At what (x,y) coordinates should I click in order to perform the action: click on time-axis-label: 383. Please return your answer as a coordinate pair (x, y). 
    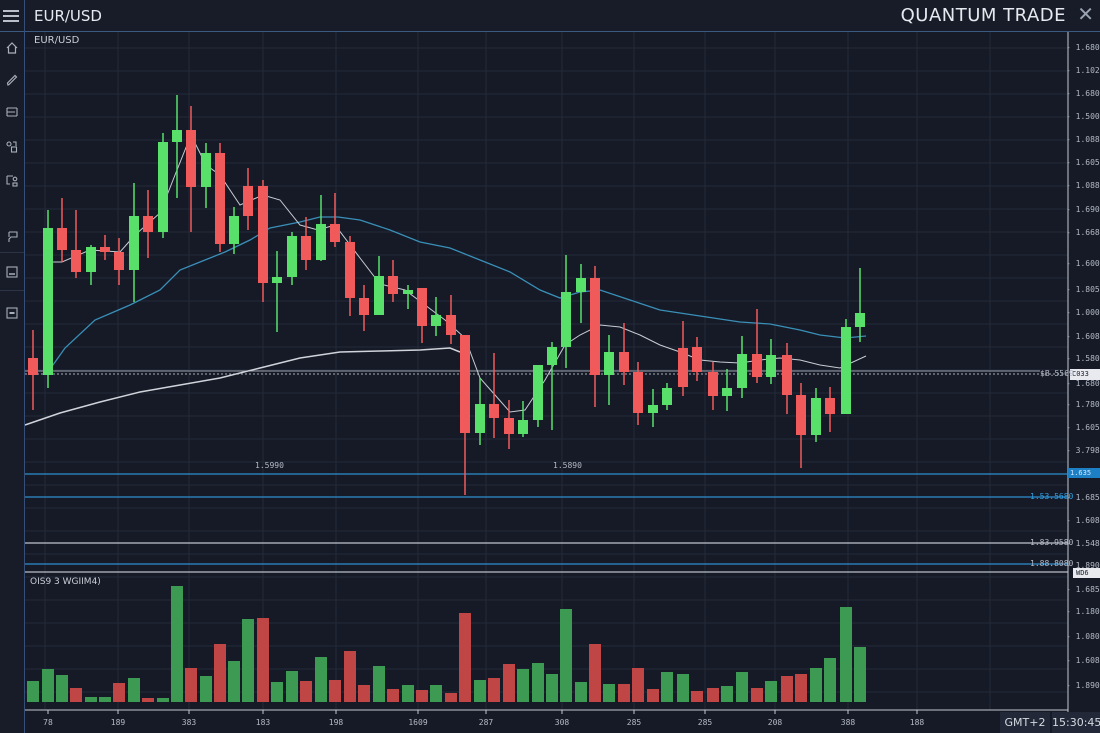
    Looking at the image, I should click on (189, 722).